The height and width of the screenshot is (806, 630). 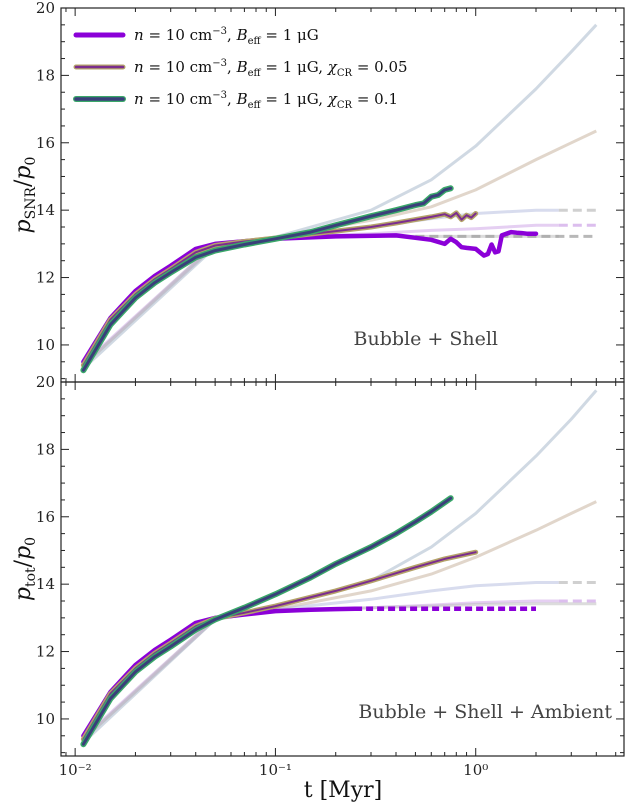 I want to click on xtick-label: 10⁻¹, so click(x=275, y=770).